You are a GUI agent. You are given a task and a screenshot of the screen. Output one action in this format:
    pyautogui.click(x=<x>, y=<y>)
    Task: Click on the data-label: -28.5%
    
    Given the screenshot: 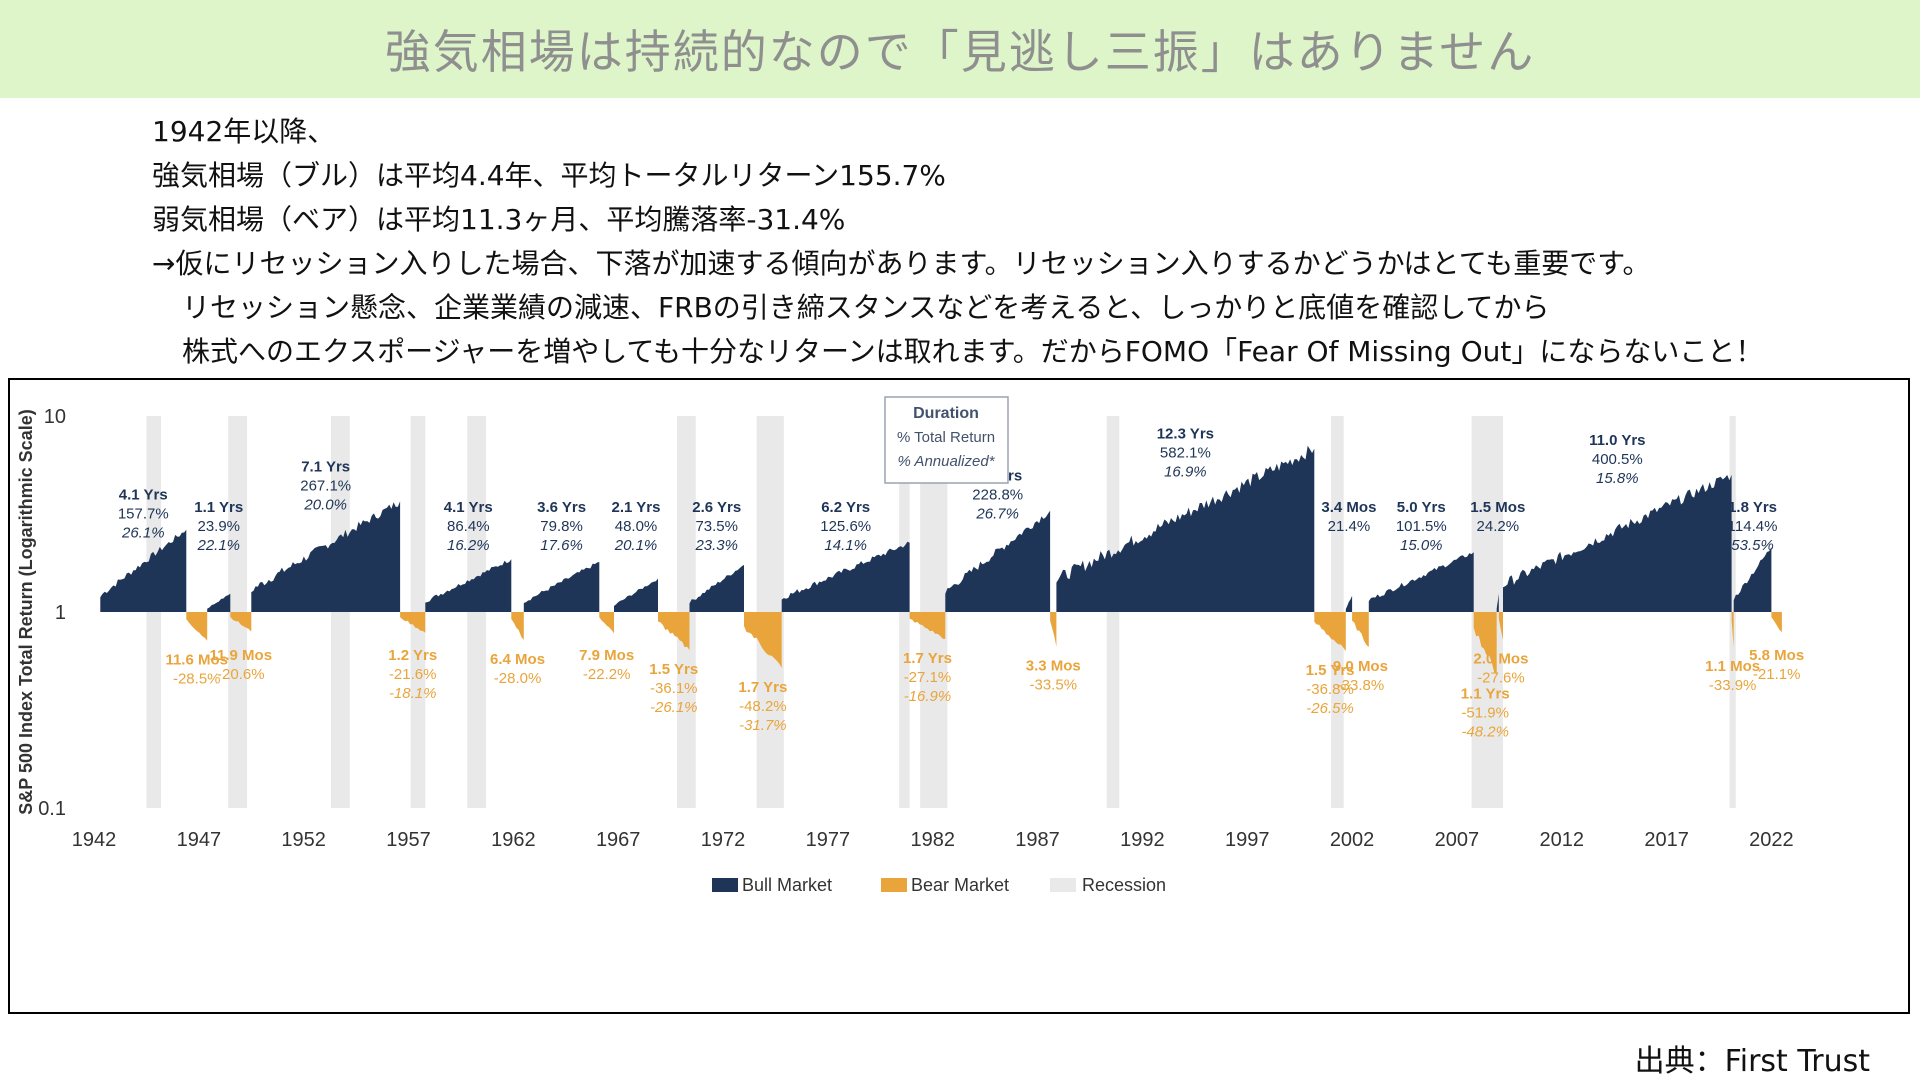 What is the action you would take?
    pyautogui.click(x=197, y=679)
    